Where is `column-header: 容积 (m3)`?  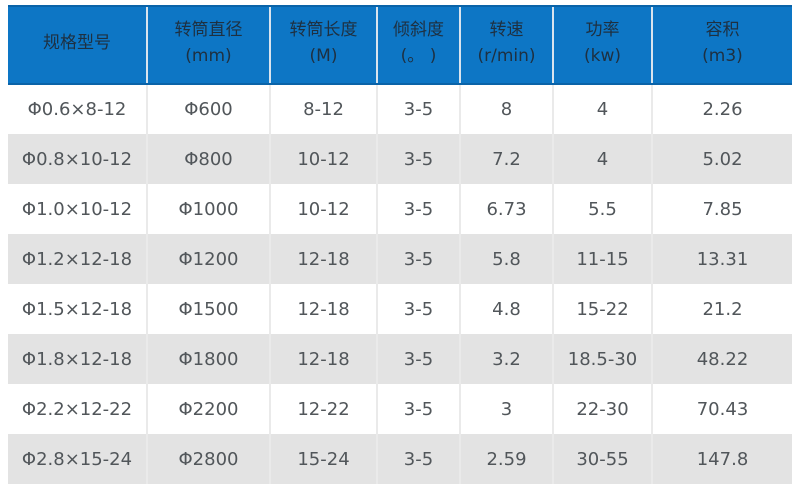
column-header: 容积 (m3) is located at coordinates (721, 45).